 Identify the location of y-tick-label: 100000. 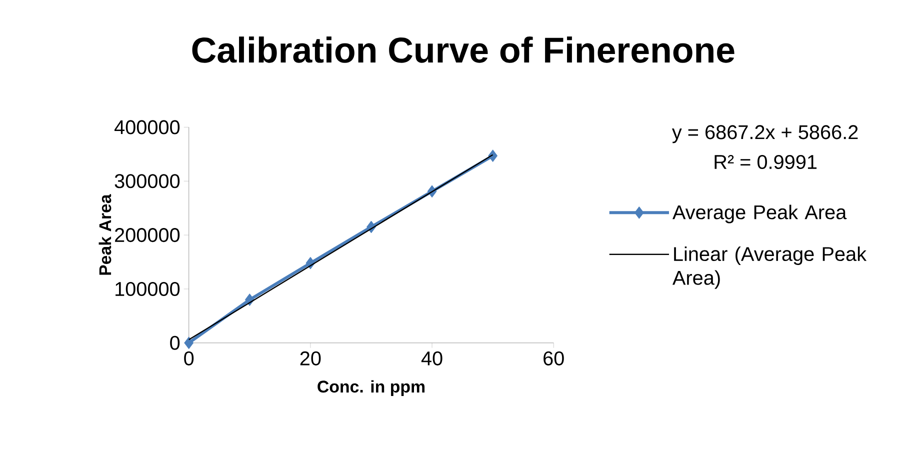
(148, 289).